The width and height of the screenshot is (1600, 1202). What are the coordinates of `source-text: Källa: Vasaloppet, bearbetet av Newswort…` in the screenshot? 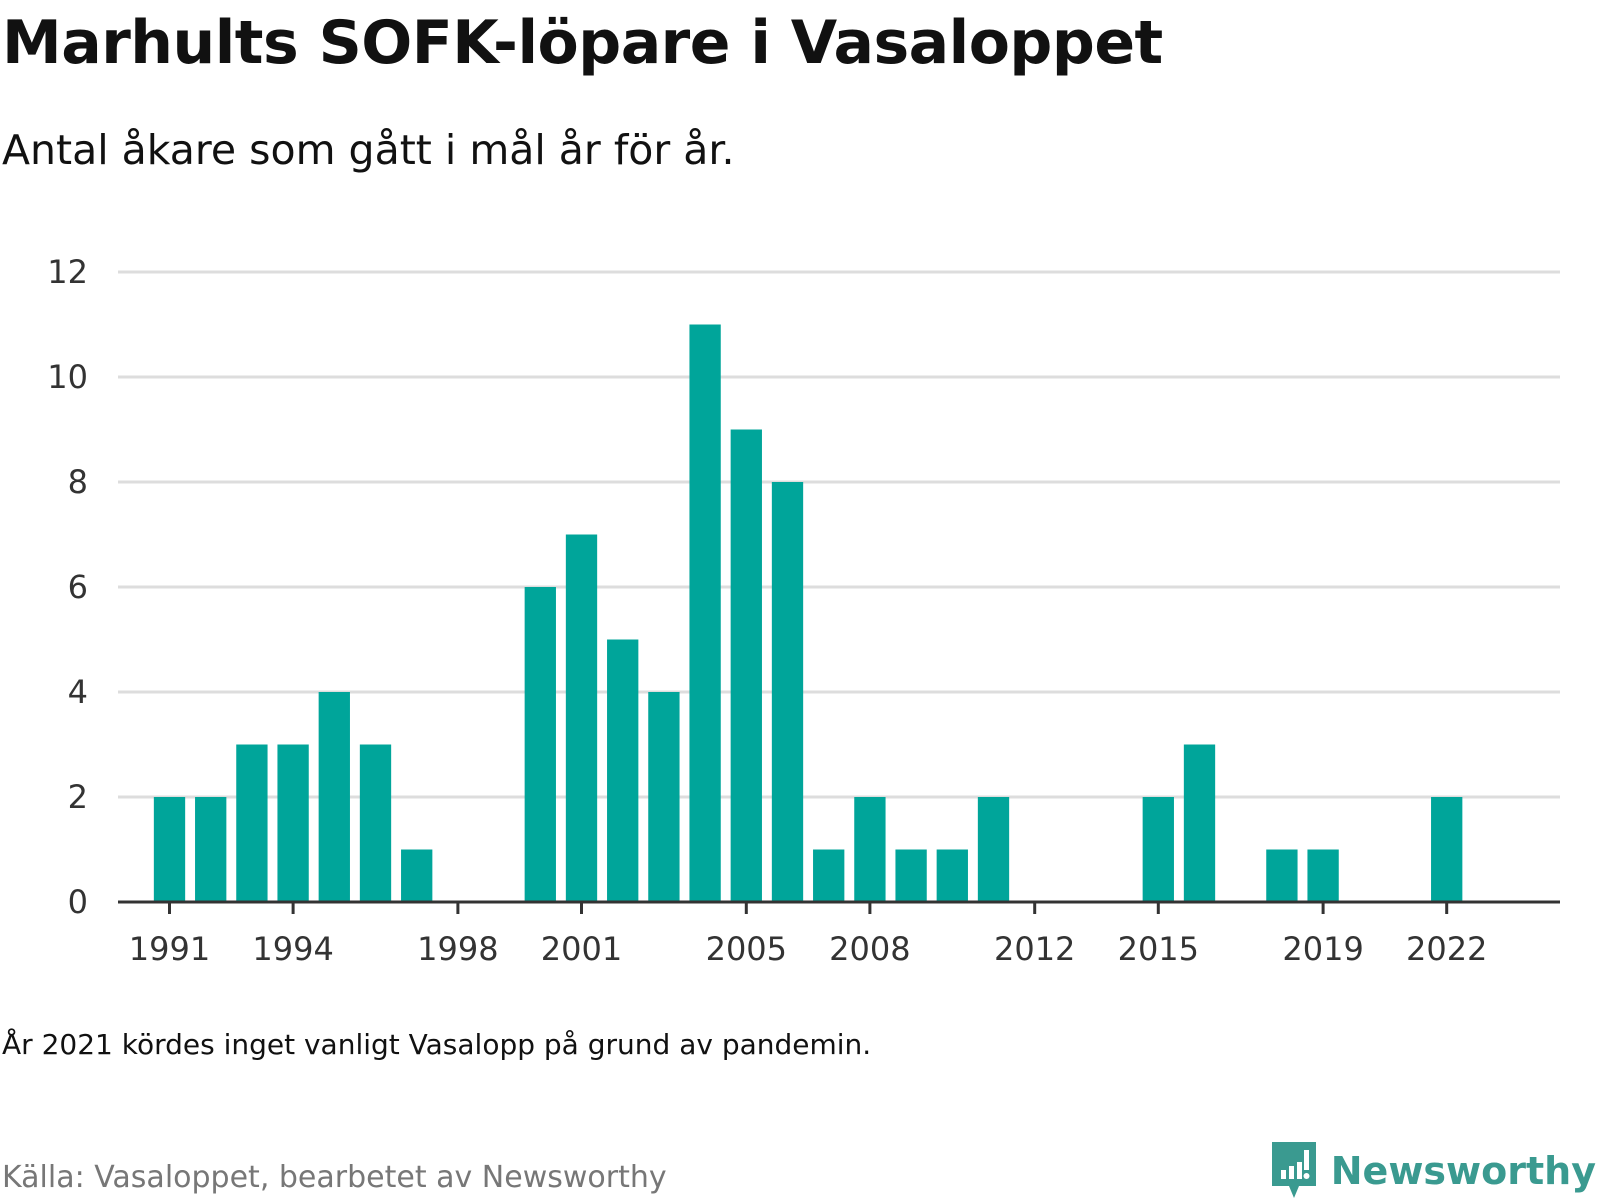 It's located at (334, 1177).